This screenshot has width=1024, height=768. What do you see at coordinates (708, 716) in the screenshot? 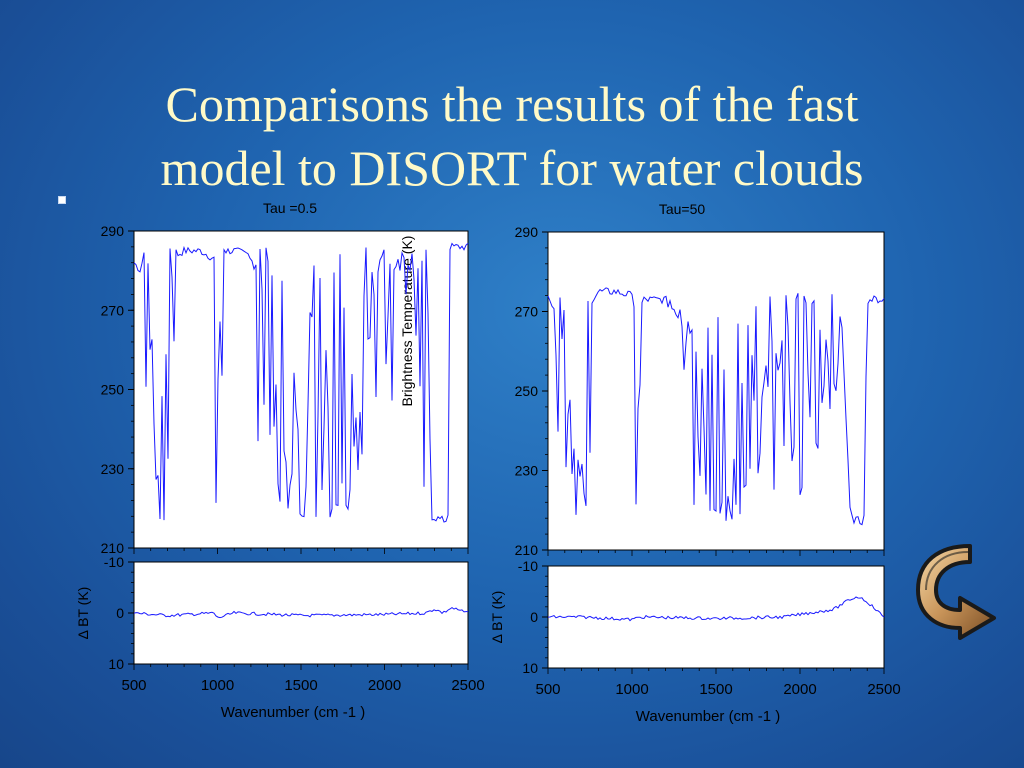
I see `x-axis-label-3: Wavenumber (cm -1 )` at bounding box center [708, 716].